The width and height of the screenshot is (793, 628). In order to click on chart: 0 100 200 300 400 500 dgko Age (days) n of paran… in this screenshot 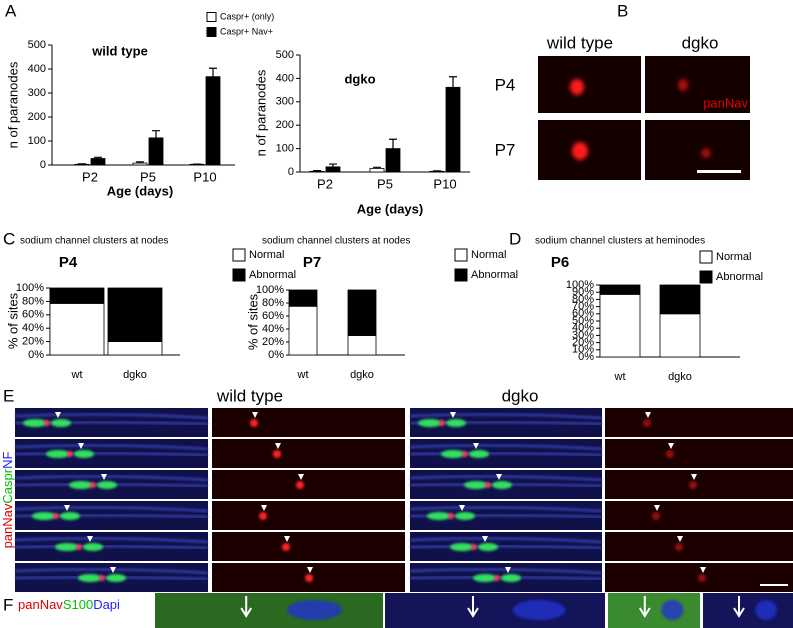, I will do `click(361, 132)`.